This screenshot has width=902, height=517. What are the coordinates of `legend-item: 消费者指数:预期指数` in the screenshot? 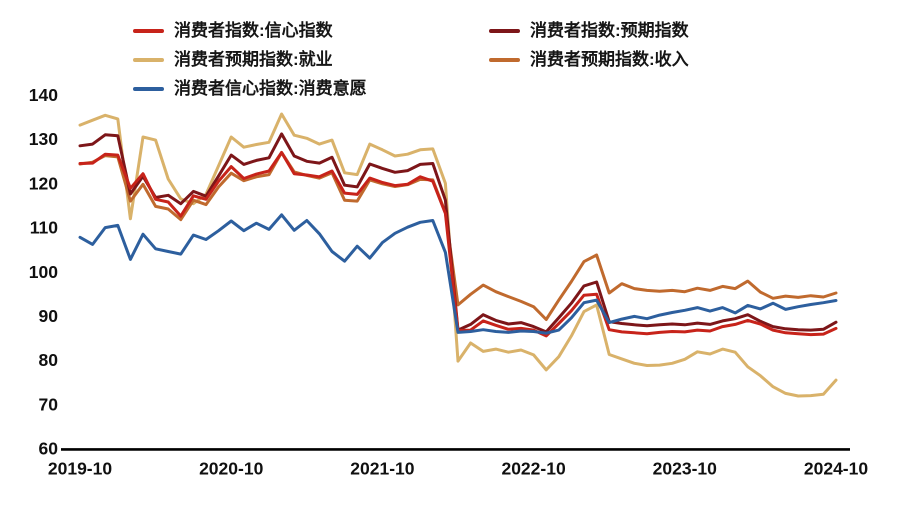 It's located at (659, 30).